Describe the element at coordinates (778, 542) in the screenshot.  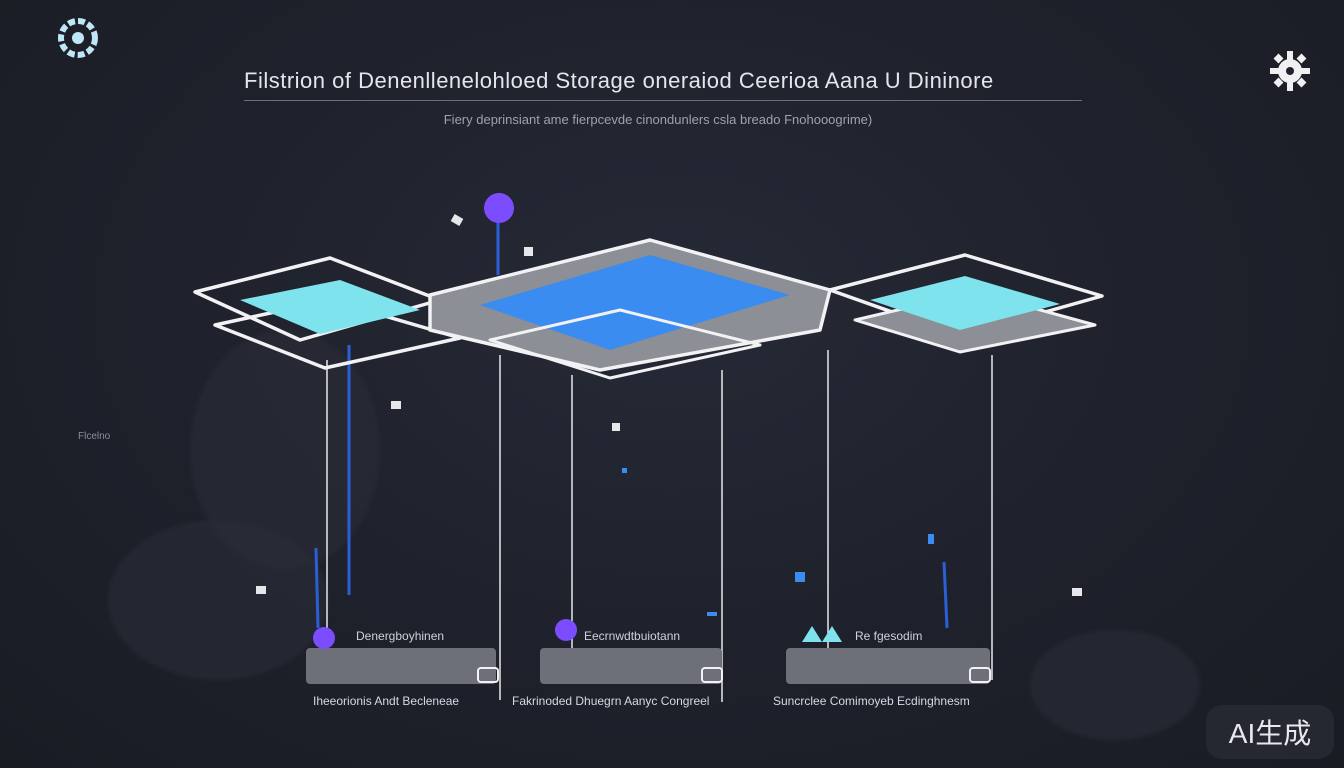
I see `floating-particles-blue` at that location.